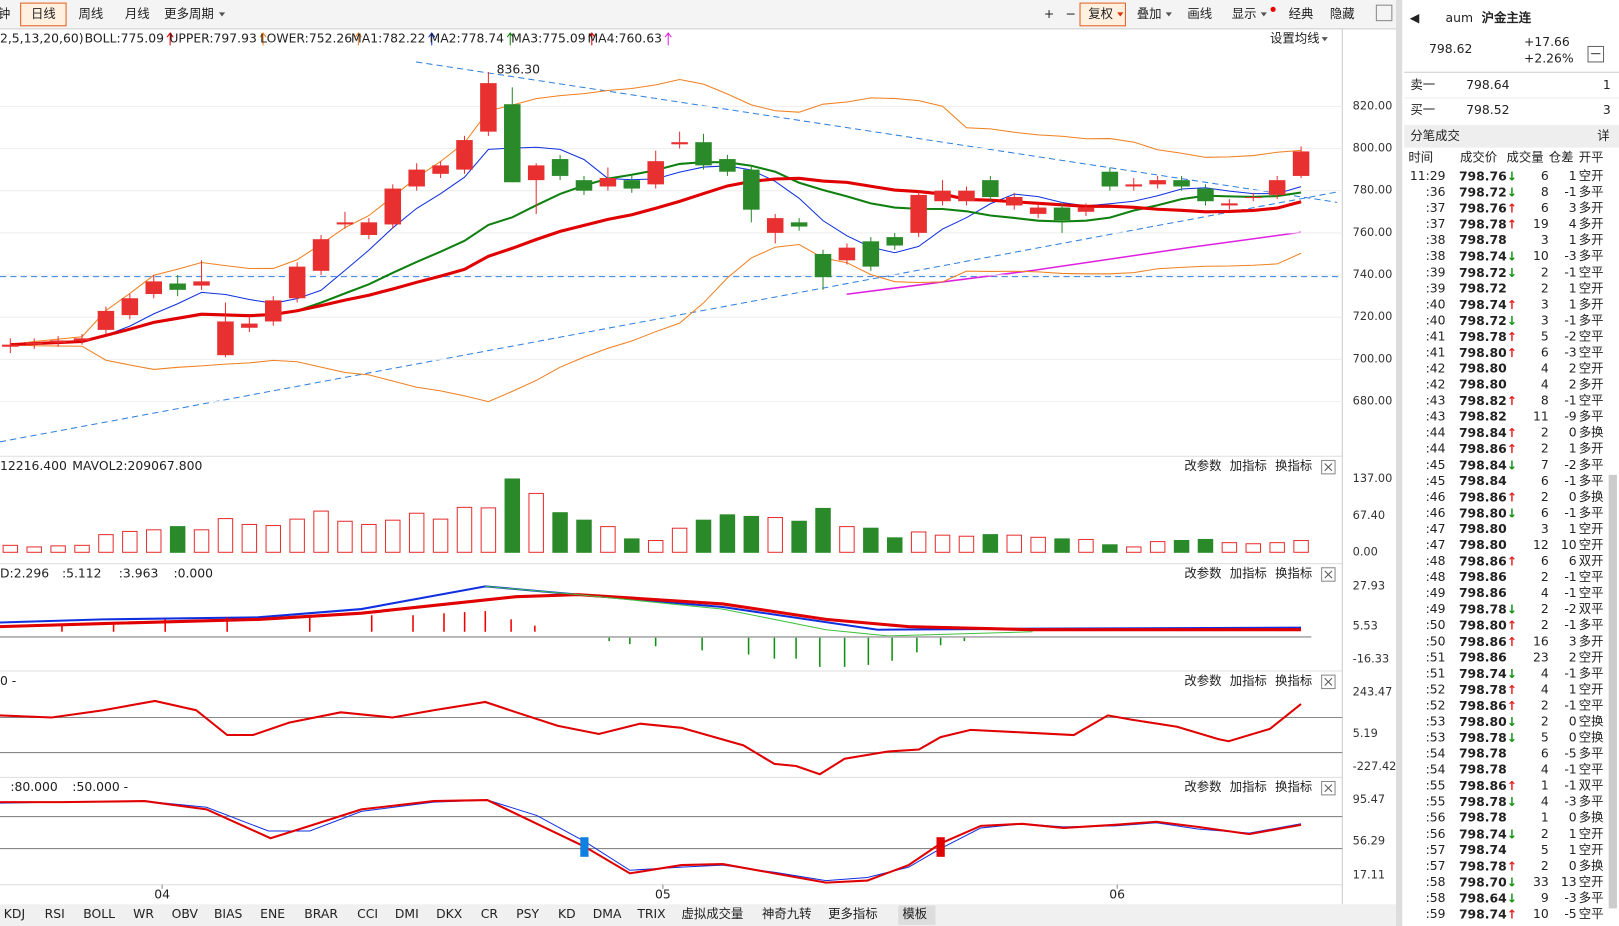 This screenshot has height=926, width=1619. I want to click on tool-button: 叠加, so click(1149, 14).